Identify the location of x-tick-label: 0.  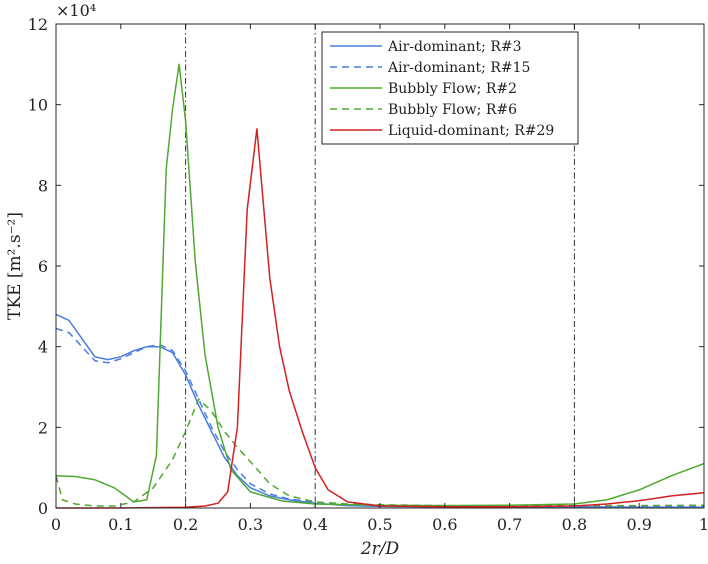
(56, 524).